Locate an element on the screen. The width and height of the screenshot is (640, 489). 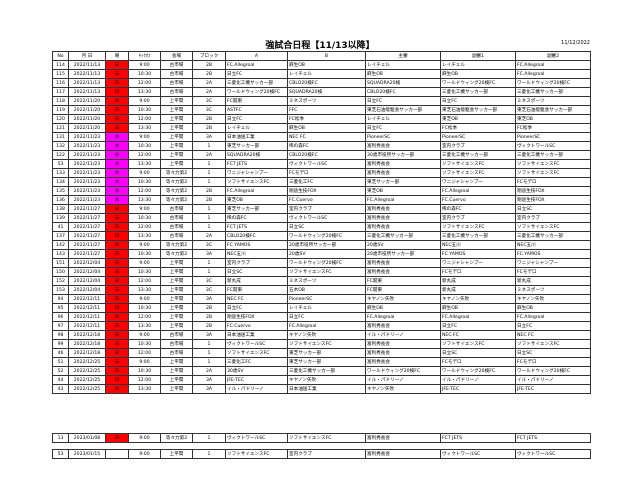
cell: 134 is located at coordinates (60, 182).